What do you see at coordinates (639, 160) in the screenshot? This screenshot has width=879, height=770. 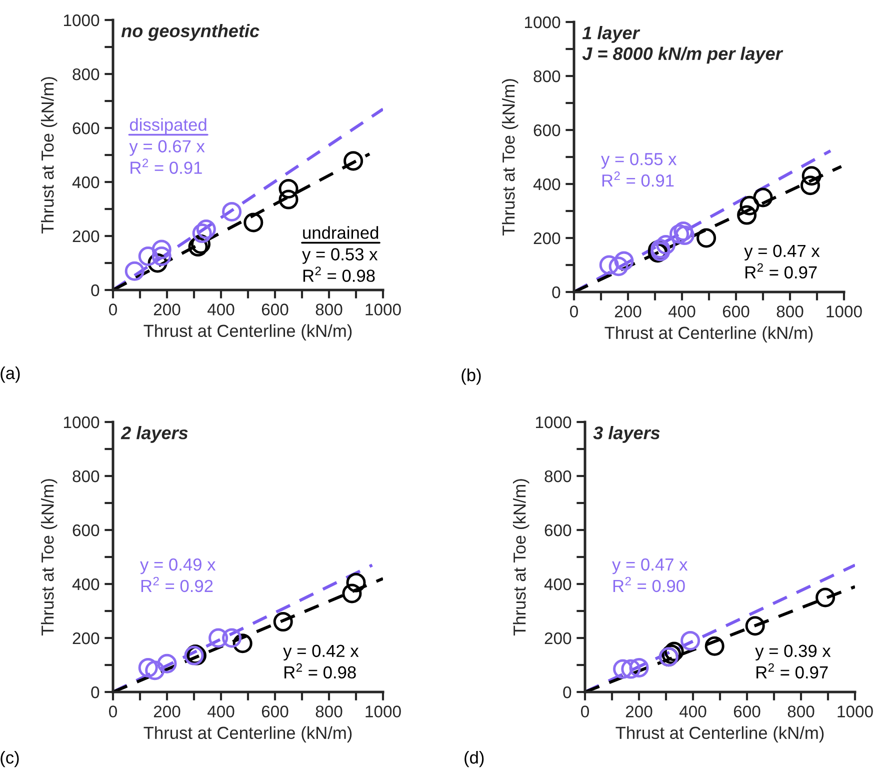 I see `annotation: y = 0.55 x` at bounding box center [639, 160].